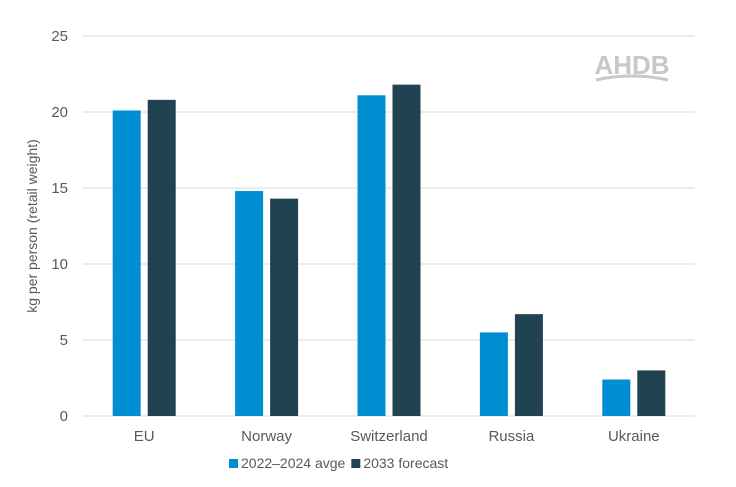  What do you see at coordinates (634, 436) in the screenshot?
I see `x-tick-label: Ukraine` at bounding box center [634, 436].